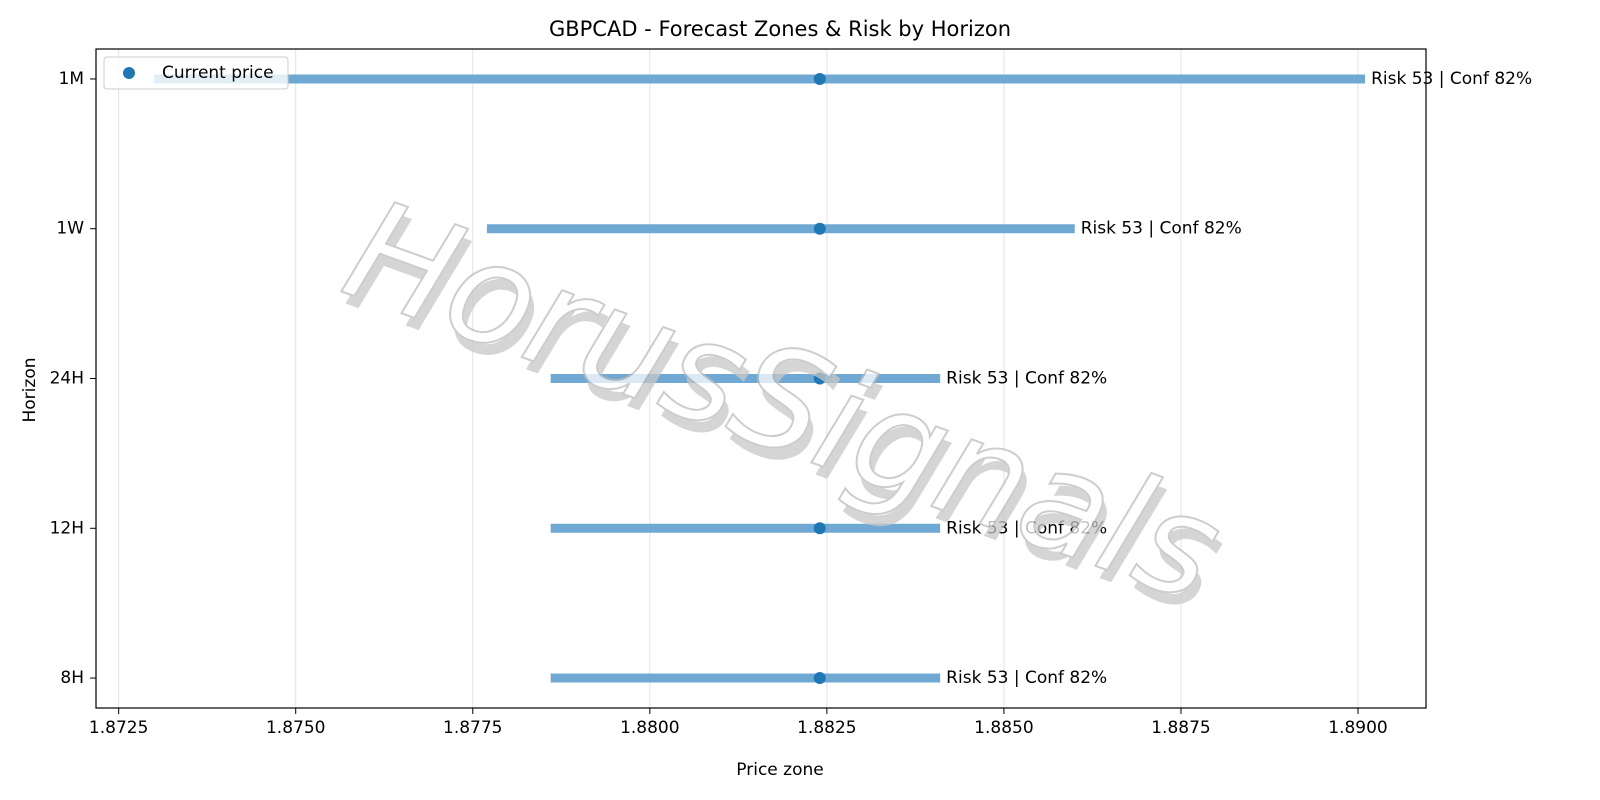 The height and width of the screenshot is (800, 1600). I want to click on legend-label: Current price, so click(218, 73).